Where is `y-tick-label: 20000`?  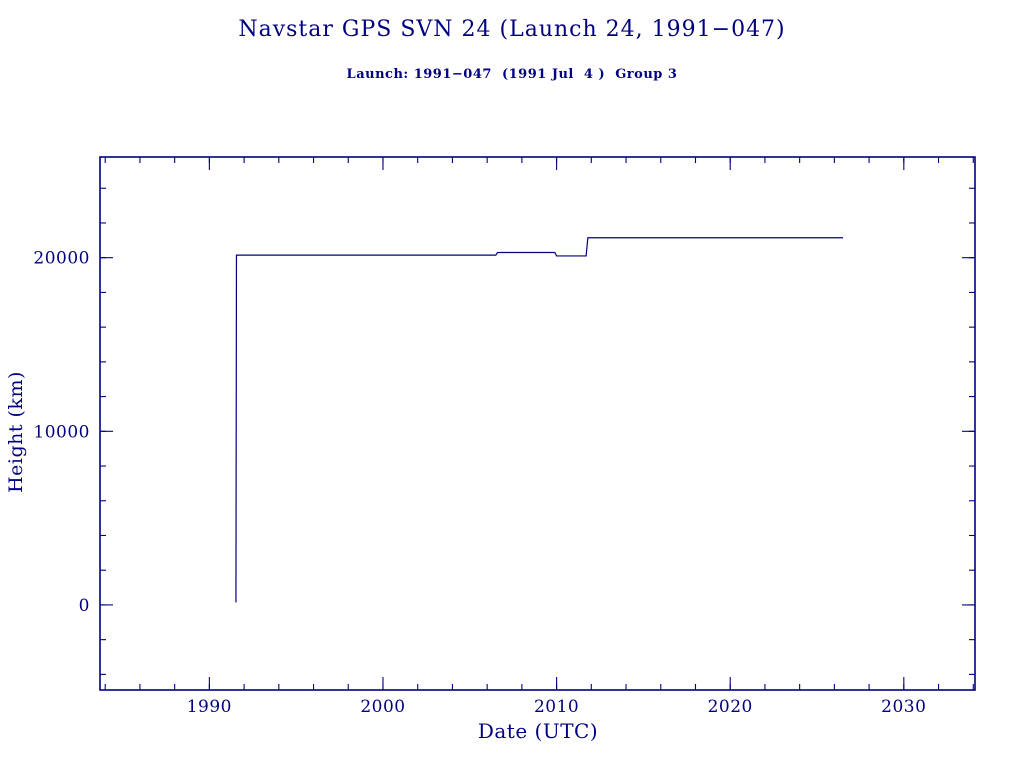
y-tick-label: 20000 is located at coordinates (61, 259).